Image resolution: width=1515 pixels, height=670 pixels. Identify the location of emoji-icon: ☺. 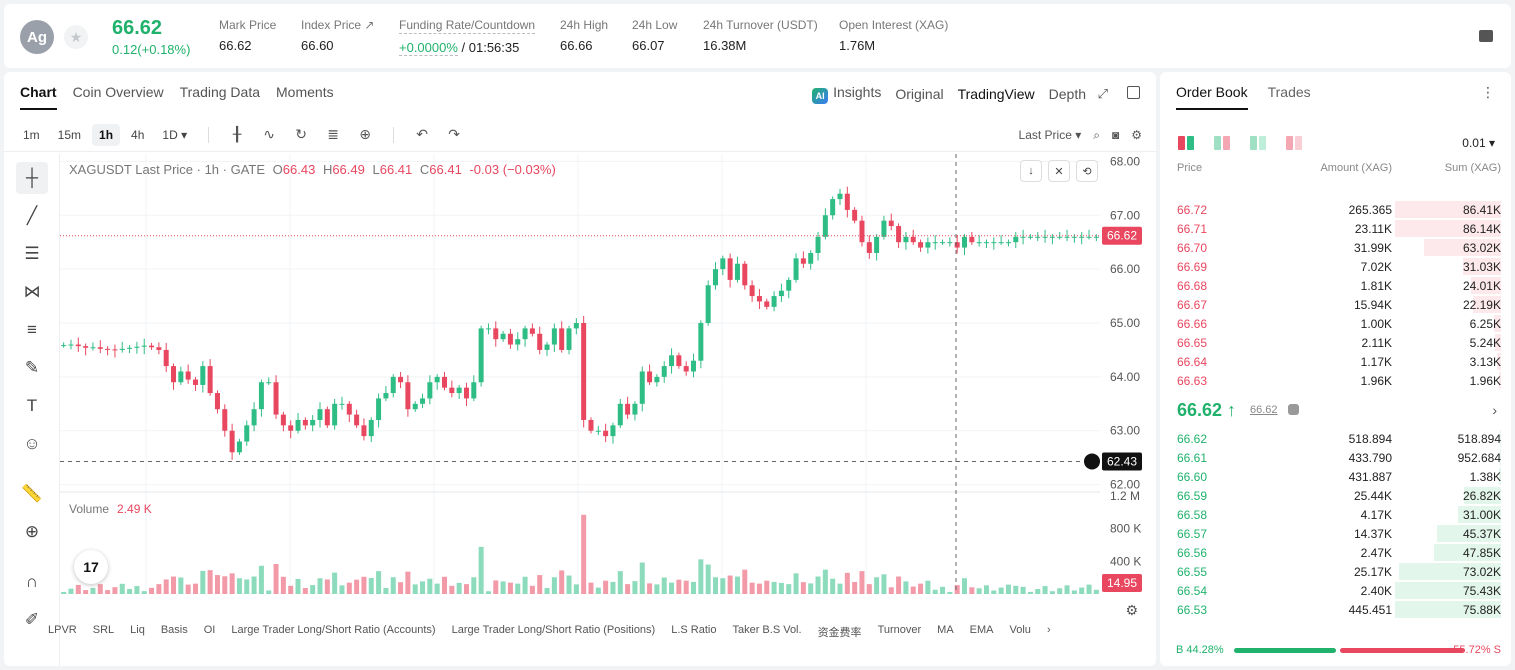
(32, 443).